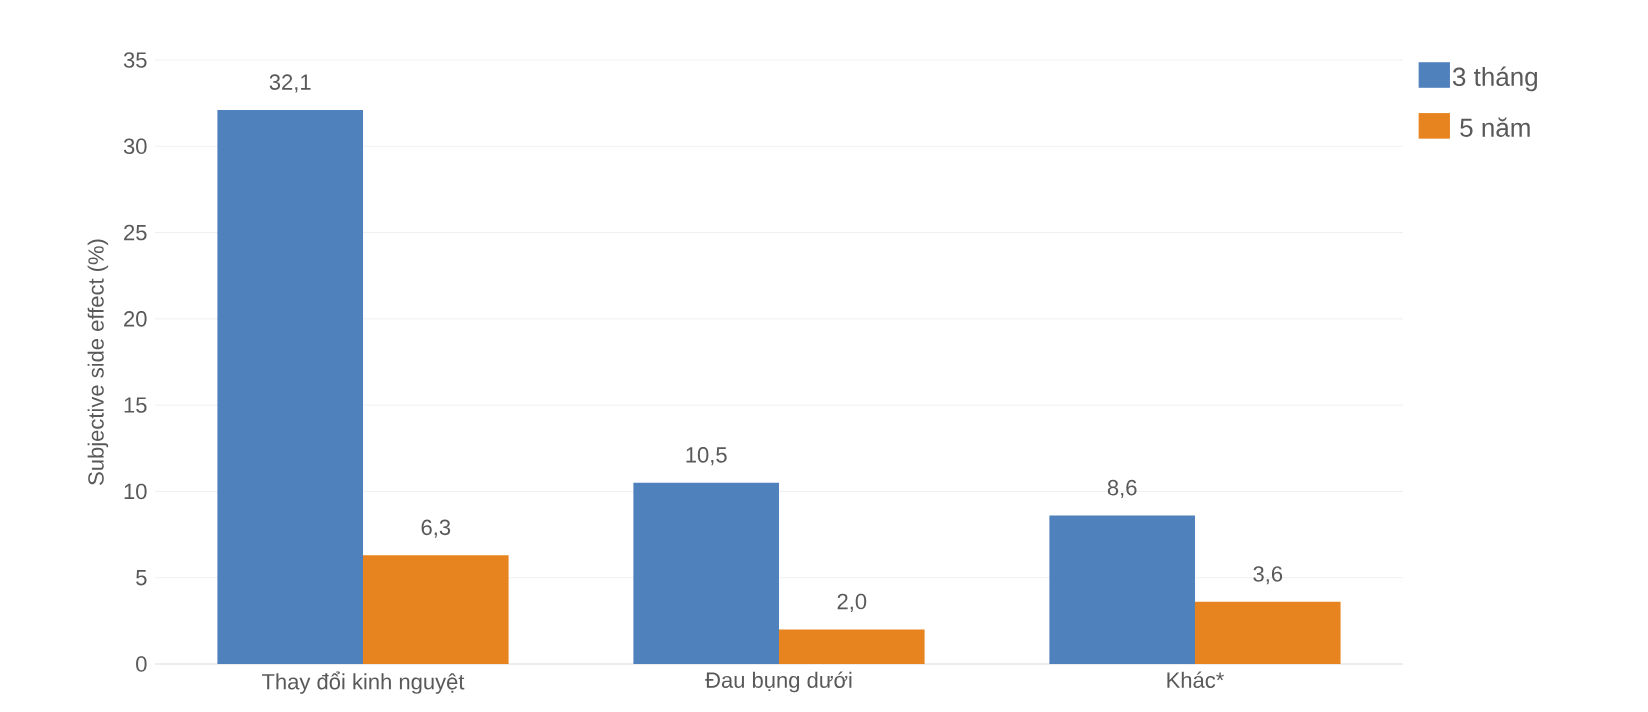 The width and height of the screenshot is (1648, 712). I want to click on data-label: 2,0, so click(852, 602).